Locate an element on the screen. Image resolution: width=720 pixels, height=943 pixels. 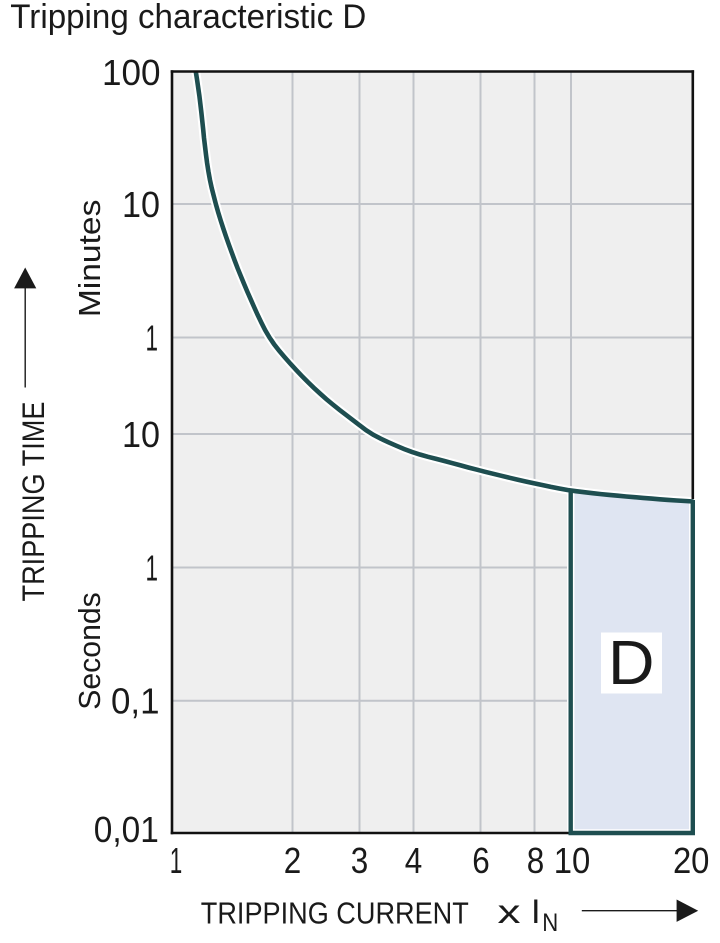
svg-text: TRIPPING TIME is located at coordinates (33, 502).